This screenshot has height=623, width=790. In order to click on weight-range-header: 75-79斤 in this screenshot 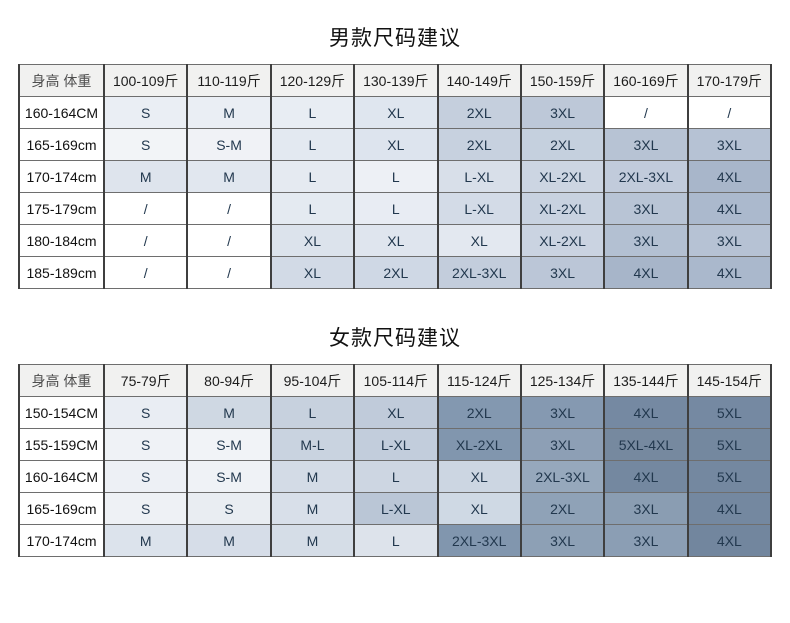, I will do `click(145, 380)`.